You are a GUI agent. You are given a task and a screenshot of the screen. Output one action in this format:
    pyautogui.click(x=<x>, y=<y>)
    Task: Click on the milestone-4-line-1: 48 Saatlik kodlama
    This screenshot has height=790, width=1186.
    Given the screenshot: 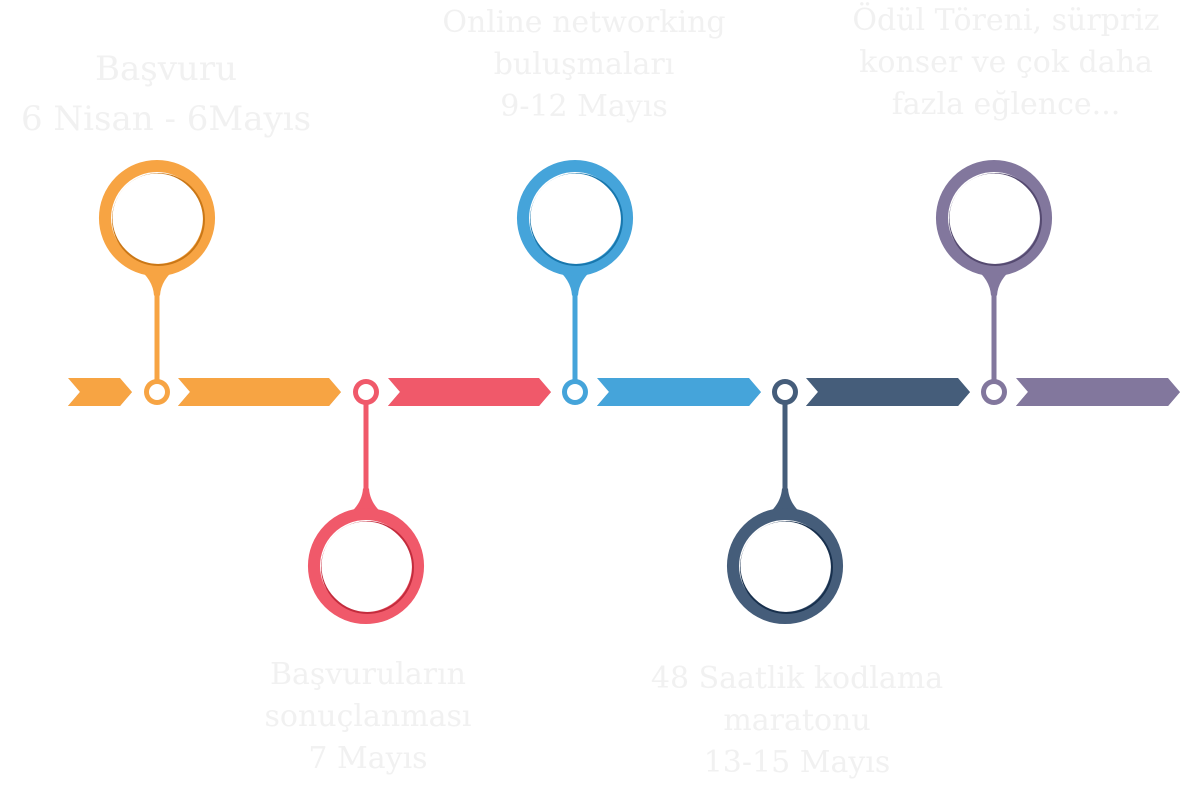 What is the action you would take?
    pyautogui.click(x=797, y=678)
    